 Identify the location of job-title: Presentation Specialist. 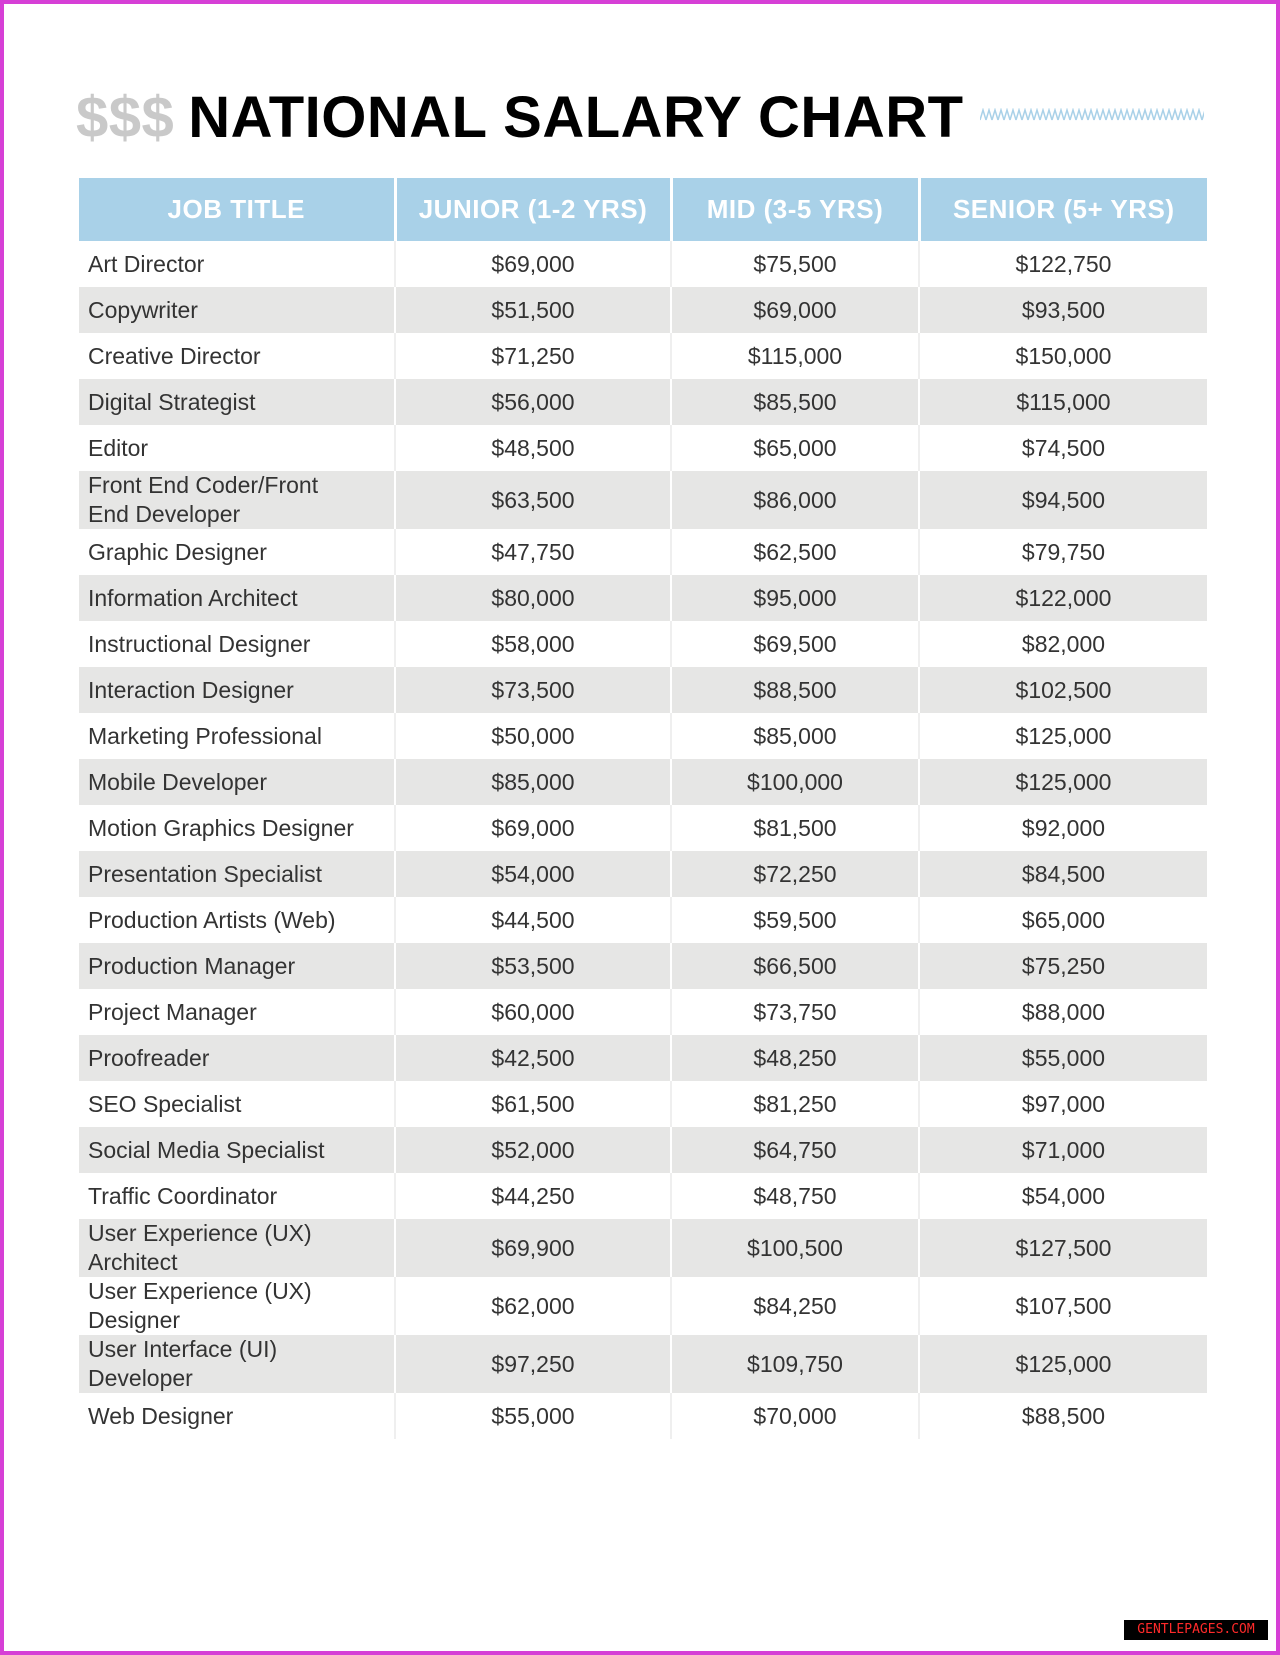
(237, 874).